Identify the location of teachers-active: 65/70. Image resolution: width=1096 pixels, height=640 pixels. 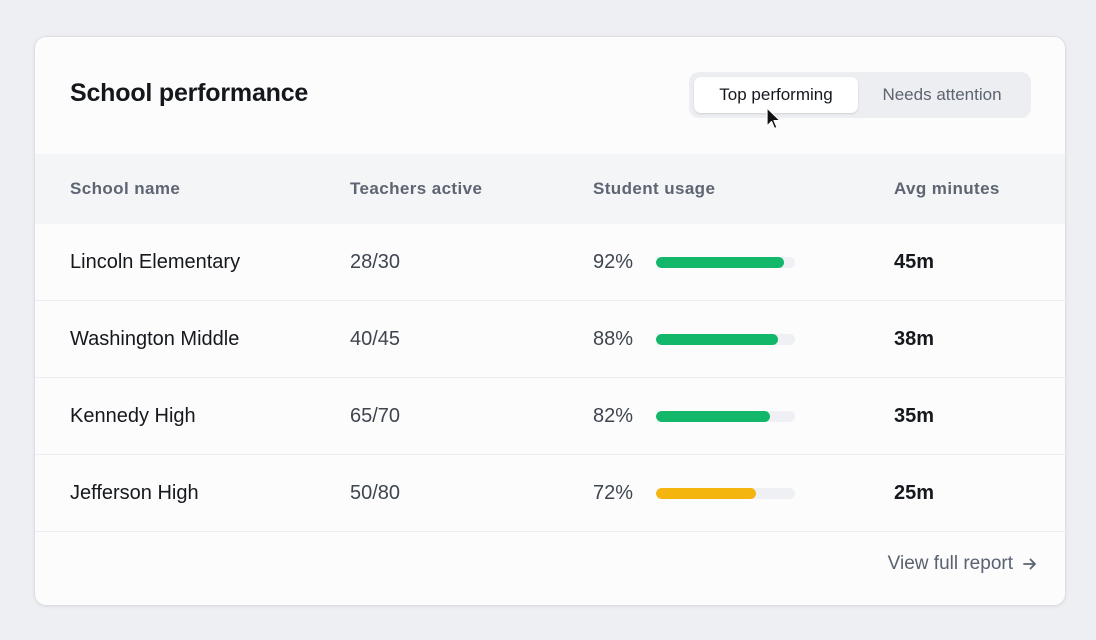
(375, 416).